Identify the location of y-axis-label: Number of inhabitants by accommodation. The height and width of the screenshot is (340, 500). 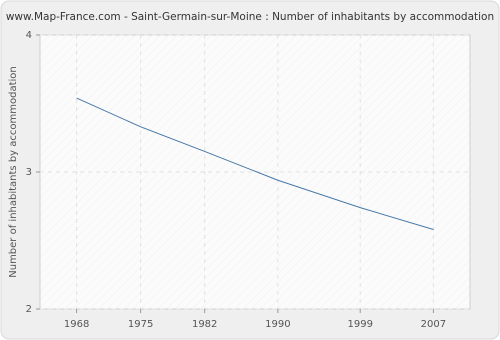
(13, 172).